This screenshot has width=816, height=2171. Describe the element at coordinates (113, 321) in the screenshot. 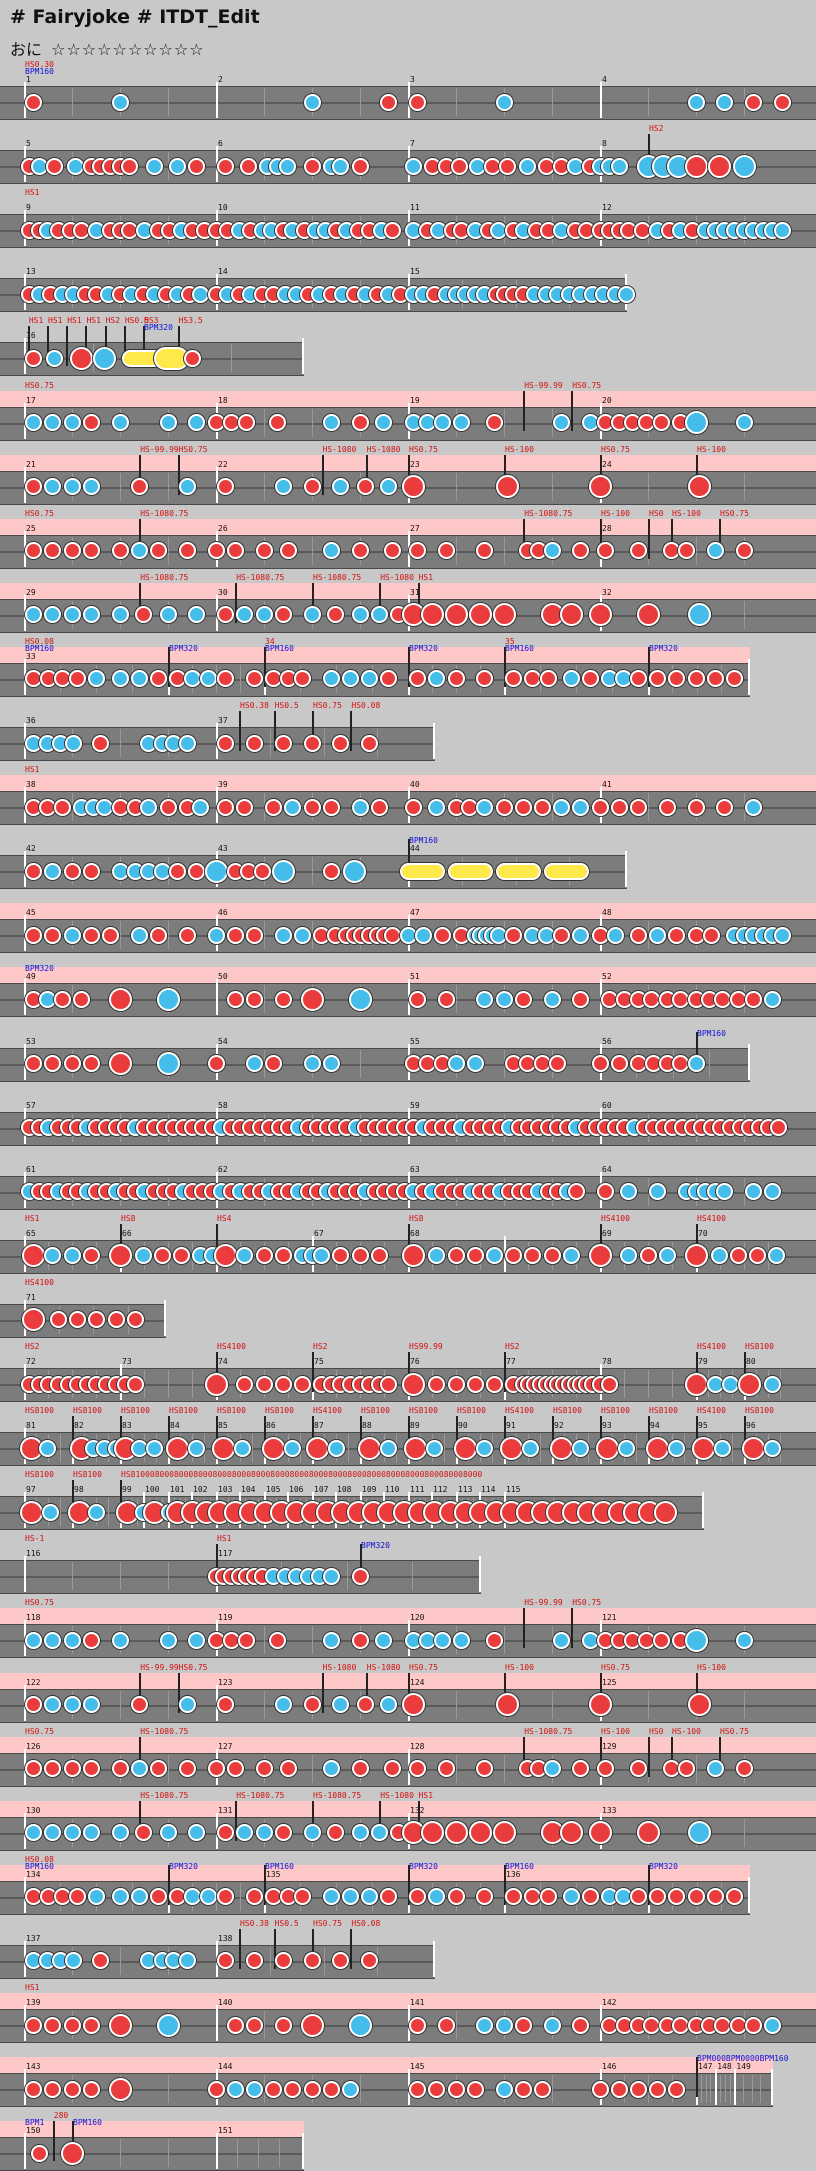

I see `scroll-speed-label: HS2` at that location.